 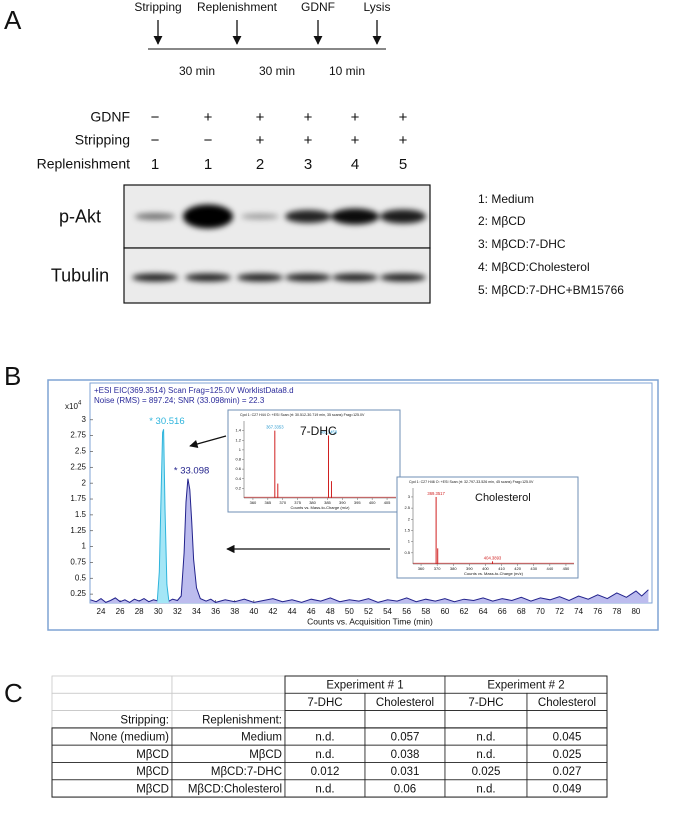 I want to click on legend-entry: 2: MβCD, so click(x=502, y=221).